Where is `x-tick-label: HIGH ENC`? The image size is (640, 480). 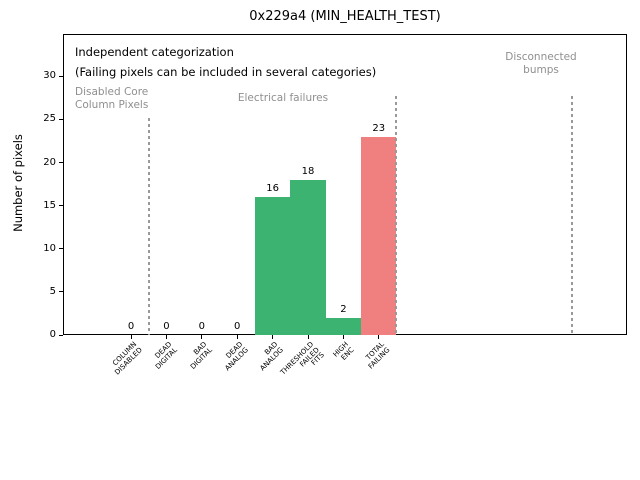
x-tick-label: HIGH ENC is located at coordinates (343, 351).